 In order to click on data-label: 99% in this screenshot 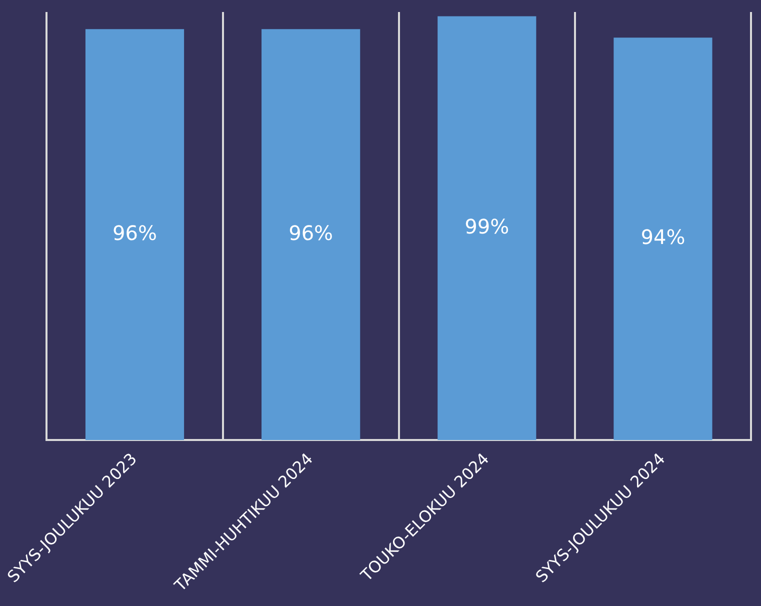, I will do `click(487, 226)`.